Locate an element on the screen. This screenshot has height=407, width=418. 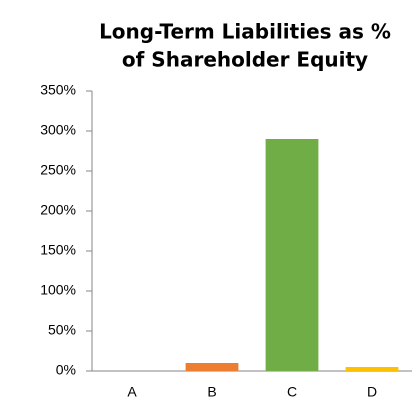
chart-title: Long-Term Liabilities as % is located at coordinates (245, 32).